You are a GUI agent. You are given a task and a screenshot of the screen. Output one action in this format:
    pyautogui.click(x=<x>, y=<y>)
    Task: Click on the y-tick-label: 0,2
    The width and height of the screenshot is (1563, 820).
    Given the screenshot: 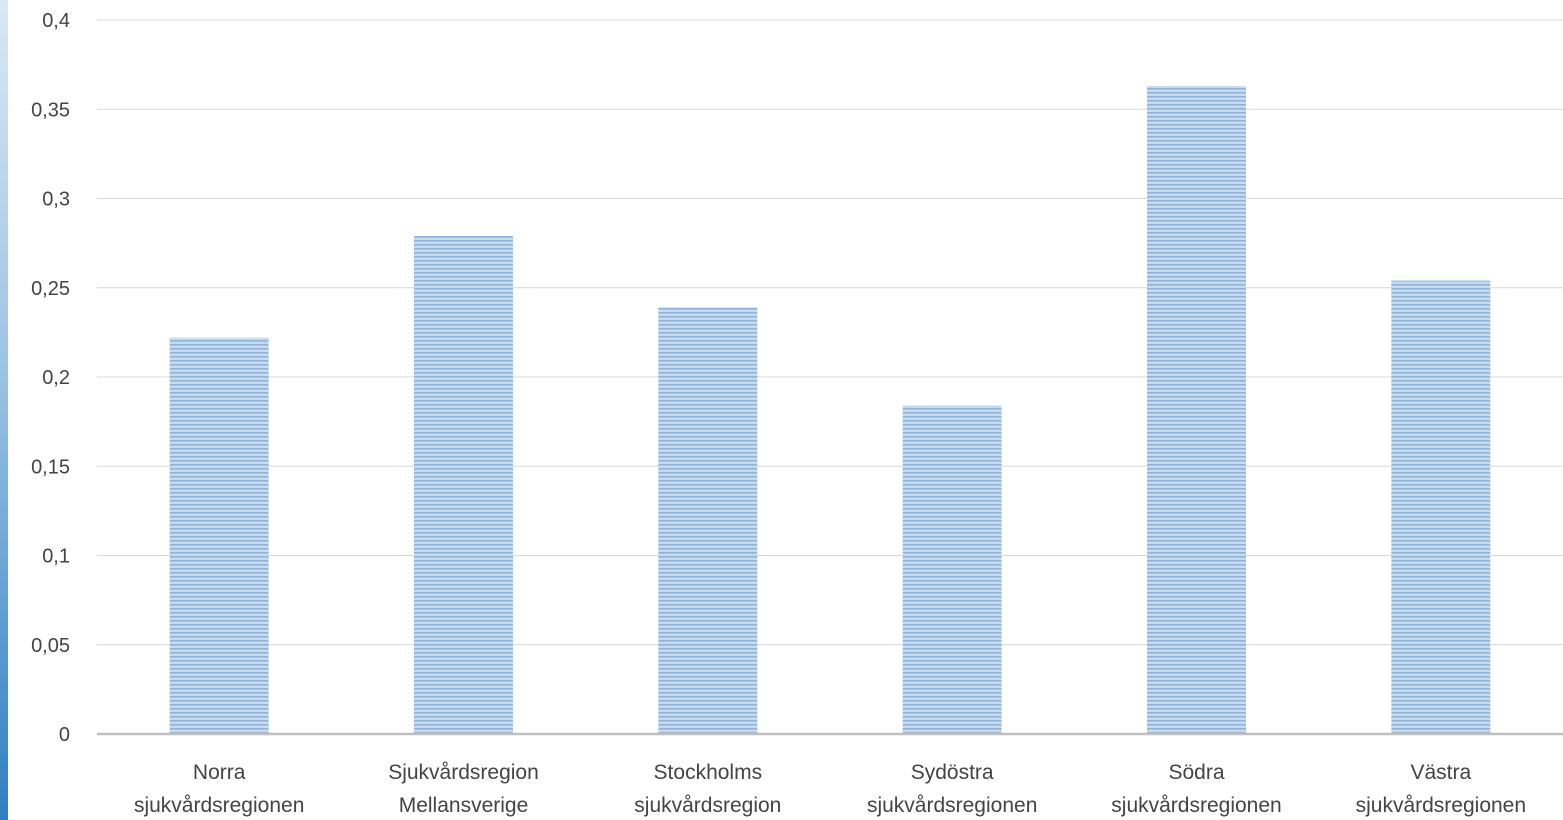 What is the action you would take?
    pyautogui.click(x=56, y=378)
    